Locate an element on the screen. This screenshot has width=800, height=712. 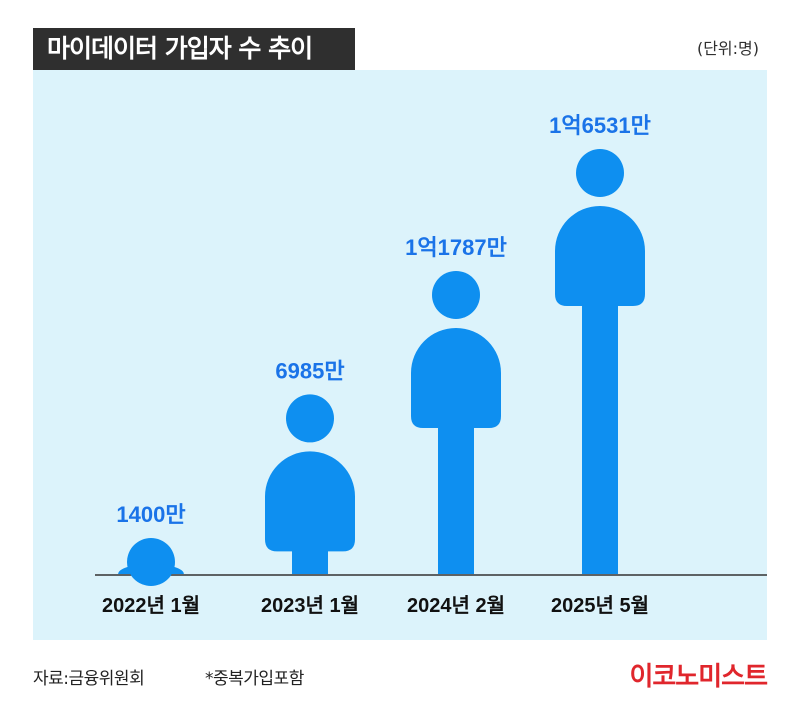
category-label-1: 2022년 1월 is located at coordinates (151, 605).